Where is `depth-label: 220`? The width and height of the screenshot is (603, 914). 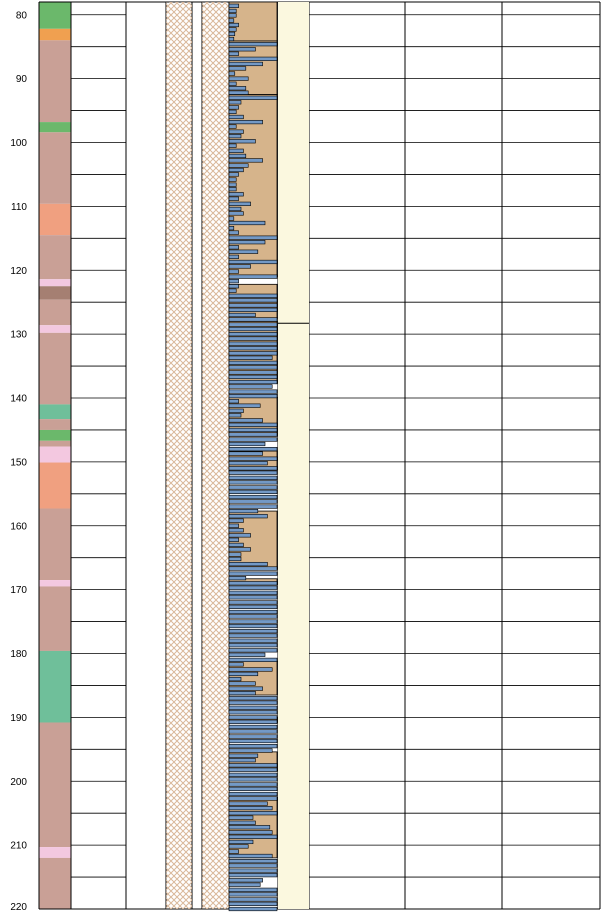
depth-label: 220 is located at coordinates (18, 907).